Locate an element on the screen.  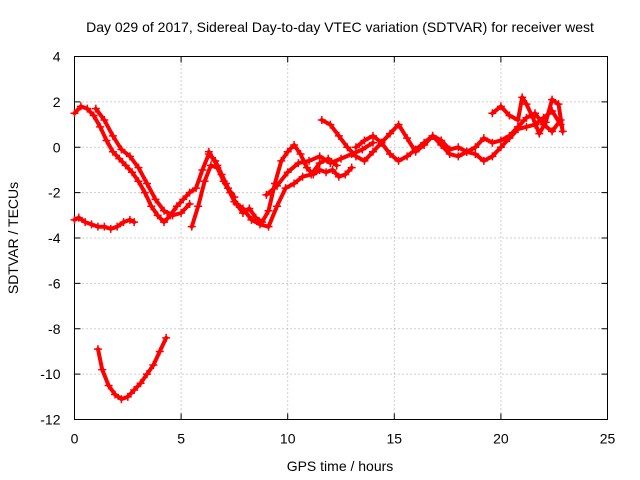
y-tick-label: -2 is located at coordinates (54, 193).